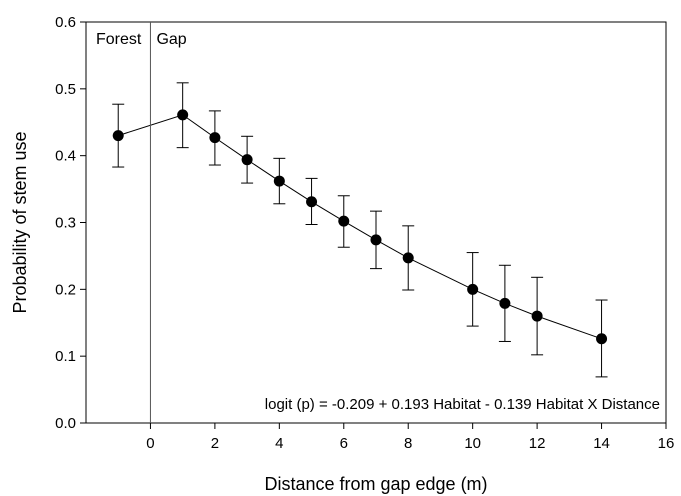 Image resolution: width=681 pixels, height=496 pixels. I want to click on x-tick-label: 8, so click(408, 443).